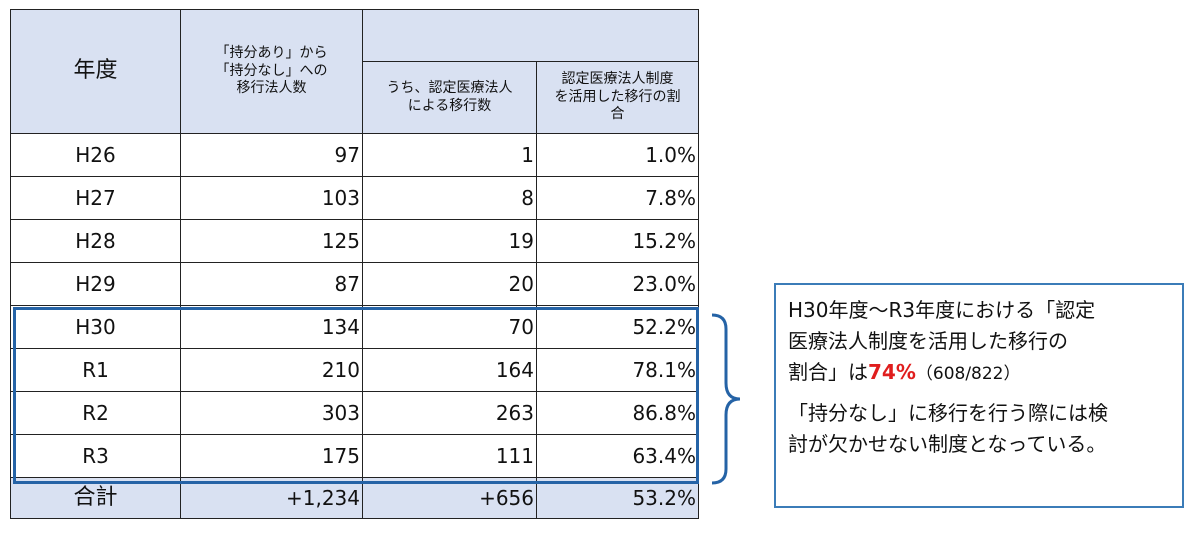 The width and height of the screenshot is (1200, 537). Describe the element at coordinates (95, 71) in the screenshot. I see `header-year: 年度` at that location.